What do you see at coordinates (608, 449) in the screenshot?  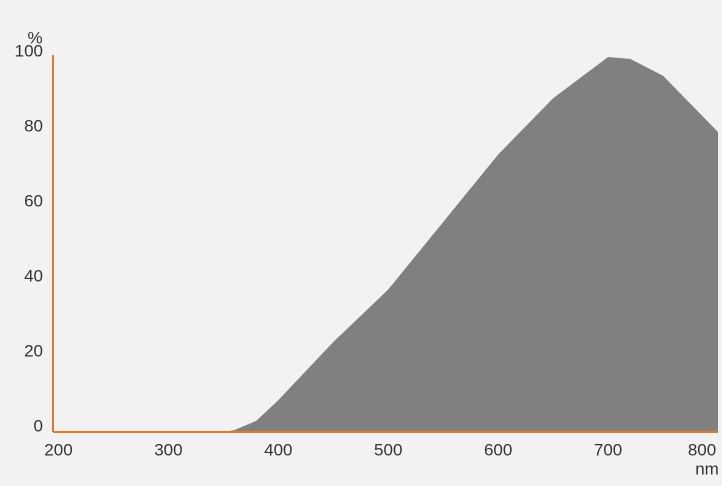 I see `x-tick-label: 700` at bounding box center [608, 449].